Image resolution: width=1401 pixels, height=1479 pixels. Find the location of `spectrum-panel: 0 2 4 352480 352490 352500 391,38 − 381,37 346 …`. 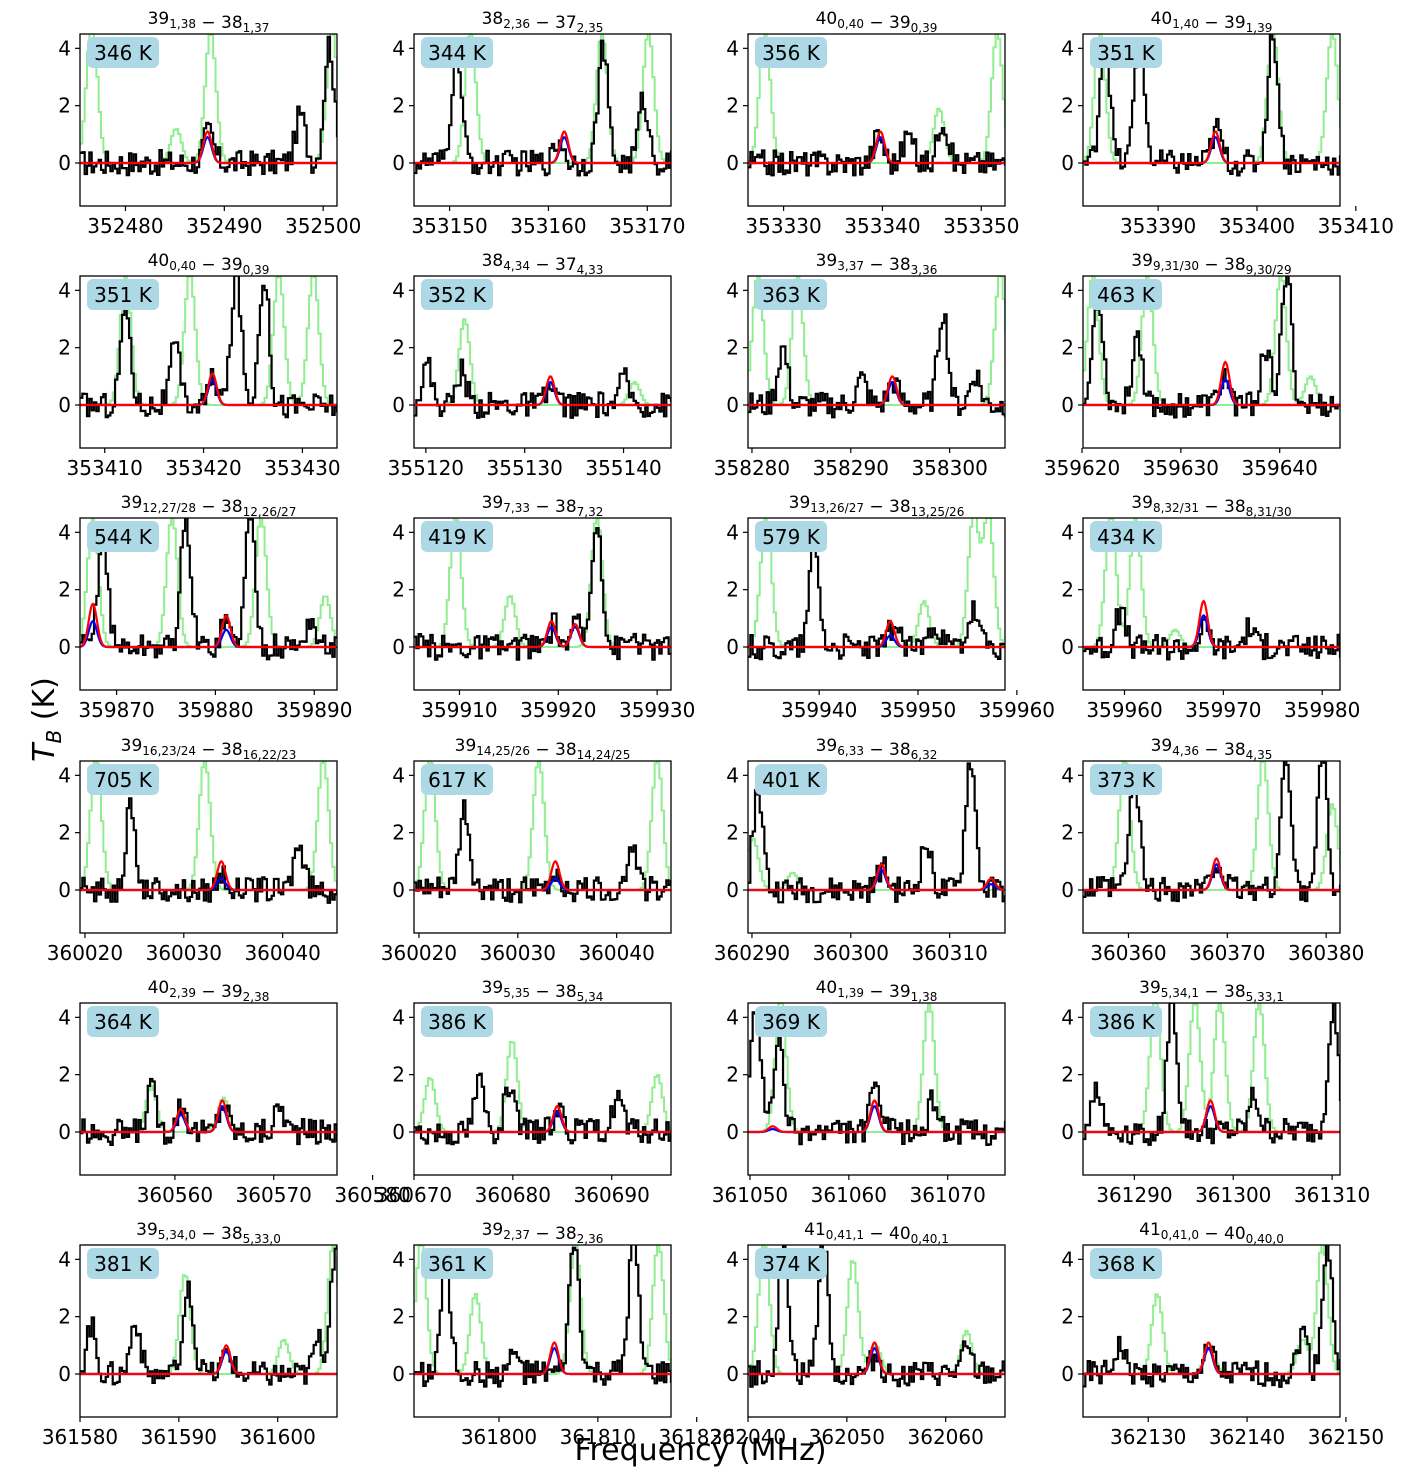

spectrum-panel: 0 2 4 352480 352490 352500 391,38 − 381,37 346 … is located at coordinates (209, 123).